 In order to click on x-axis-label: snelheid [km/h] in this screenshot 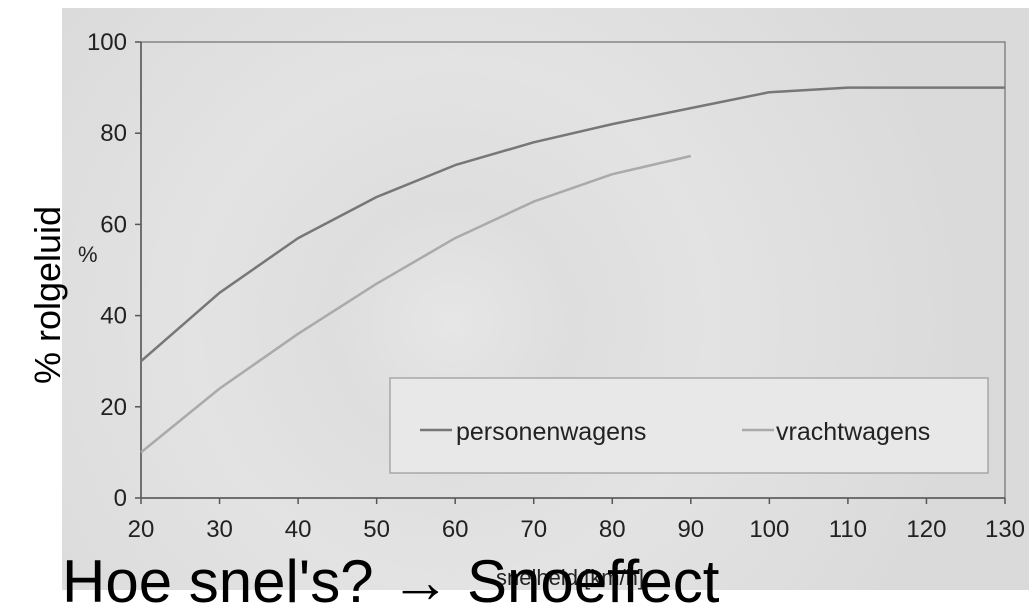, I will do `click(570, 577)`.